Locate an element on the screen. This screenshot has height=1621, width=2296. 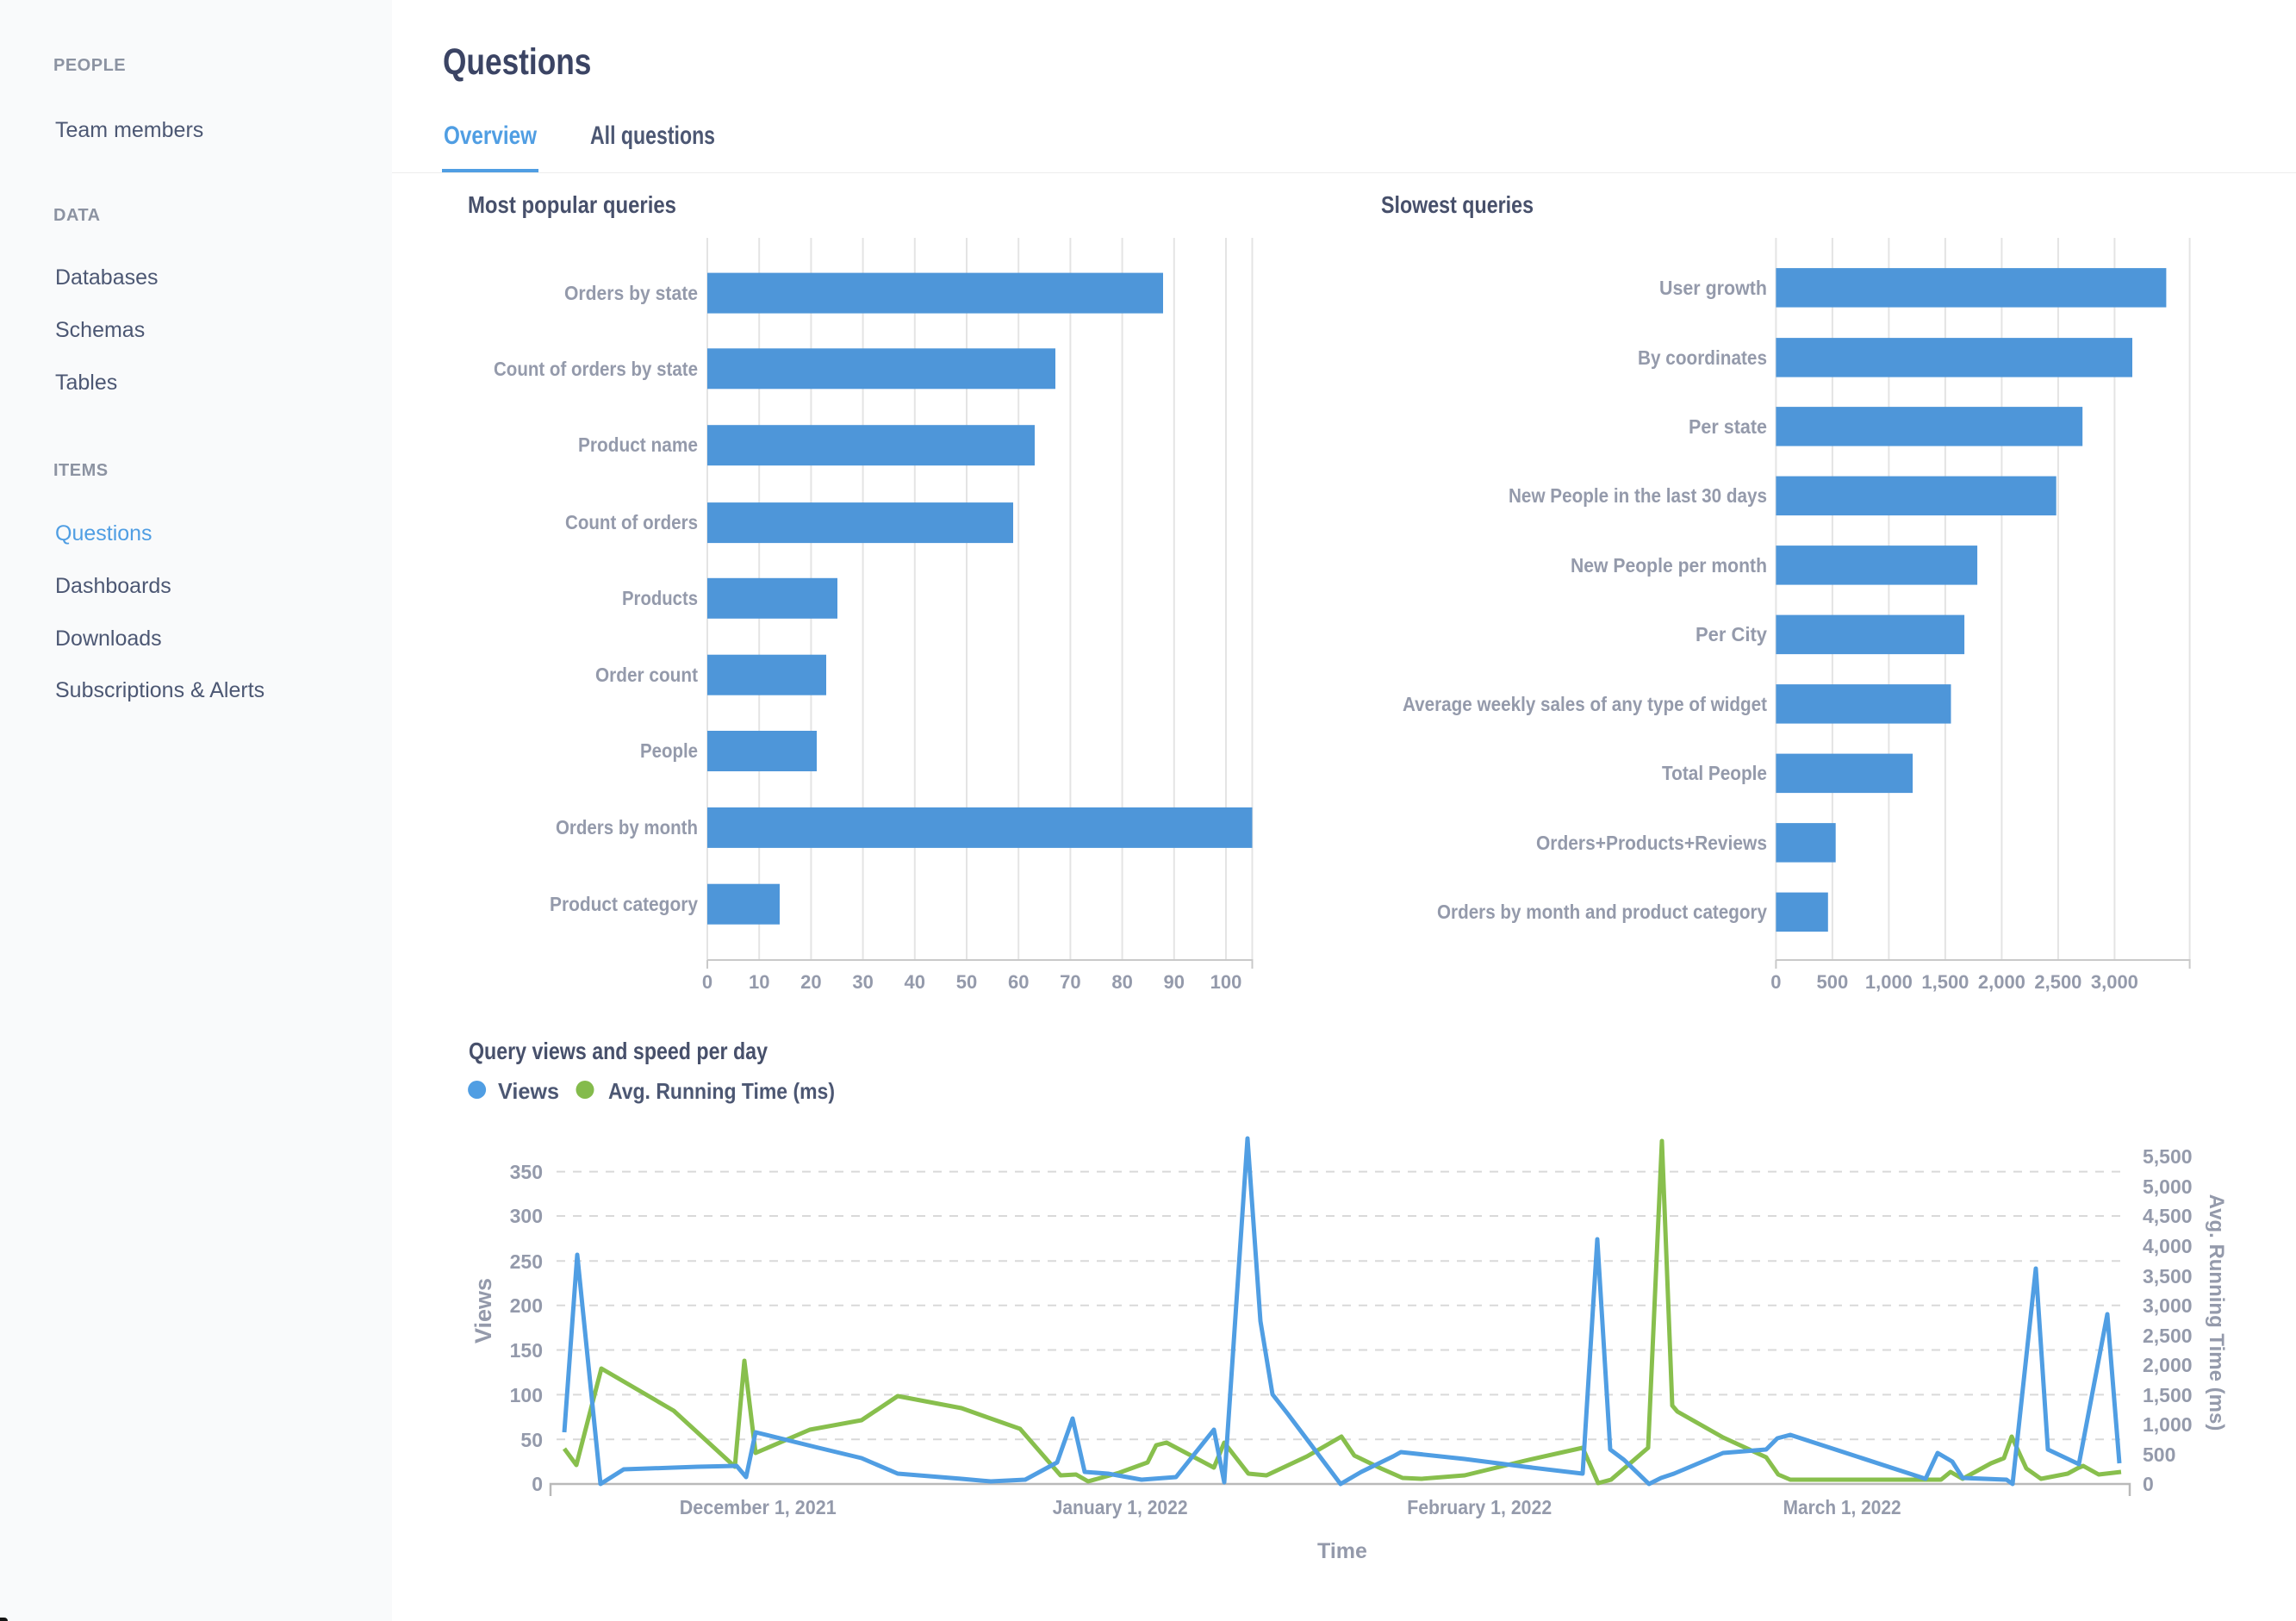
svg-text: Time is located at coordinates (1342, 1551).